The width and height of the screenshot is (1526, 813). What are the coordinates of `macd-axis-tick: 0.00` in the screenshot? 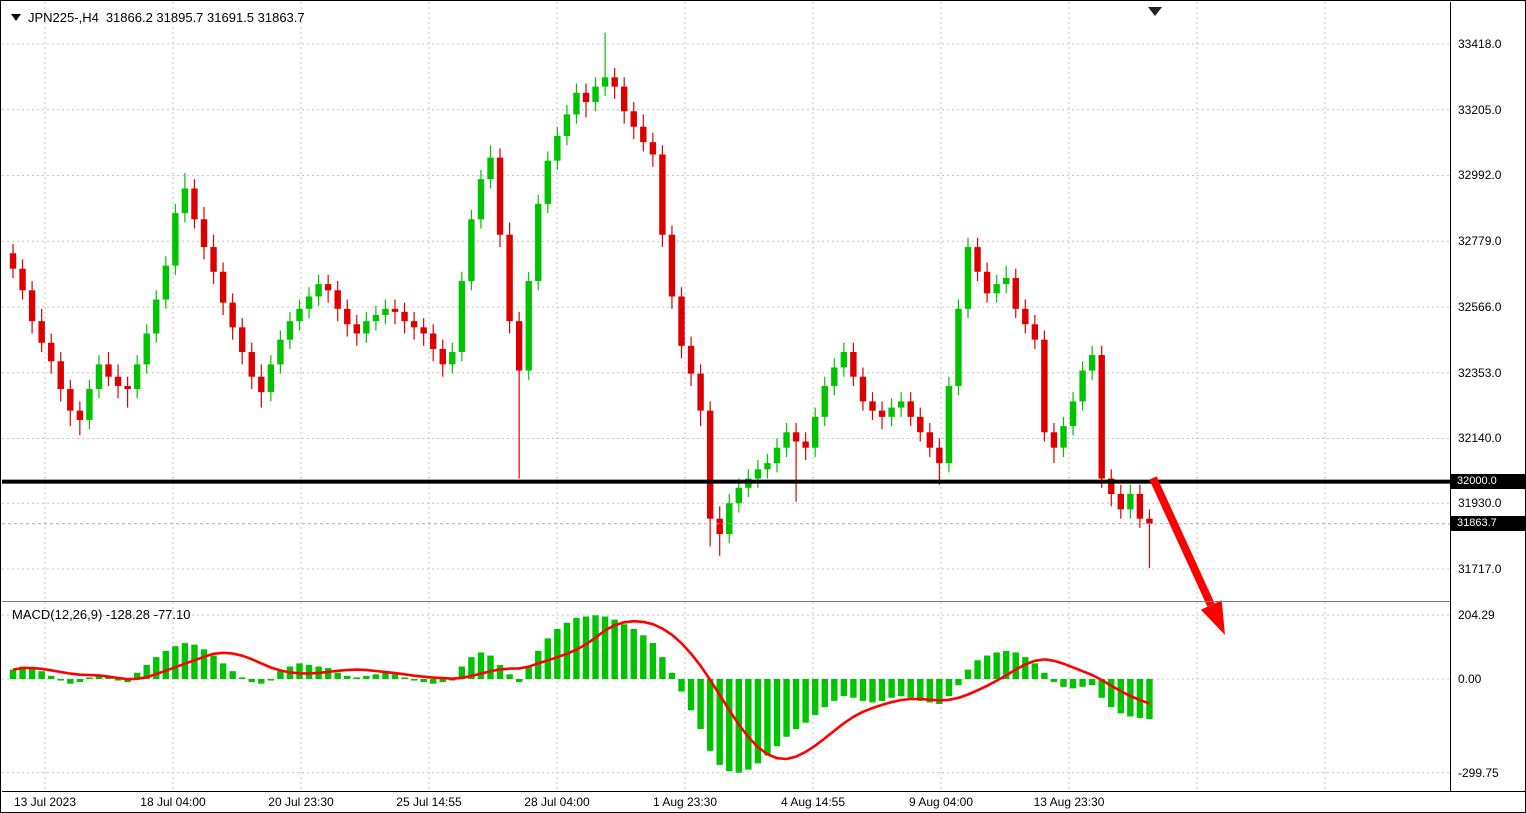 It's located at (1470, 679).